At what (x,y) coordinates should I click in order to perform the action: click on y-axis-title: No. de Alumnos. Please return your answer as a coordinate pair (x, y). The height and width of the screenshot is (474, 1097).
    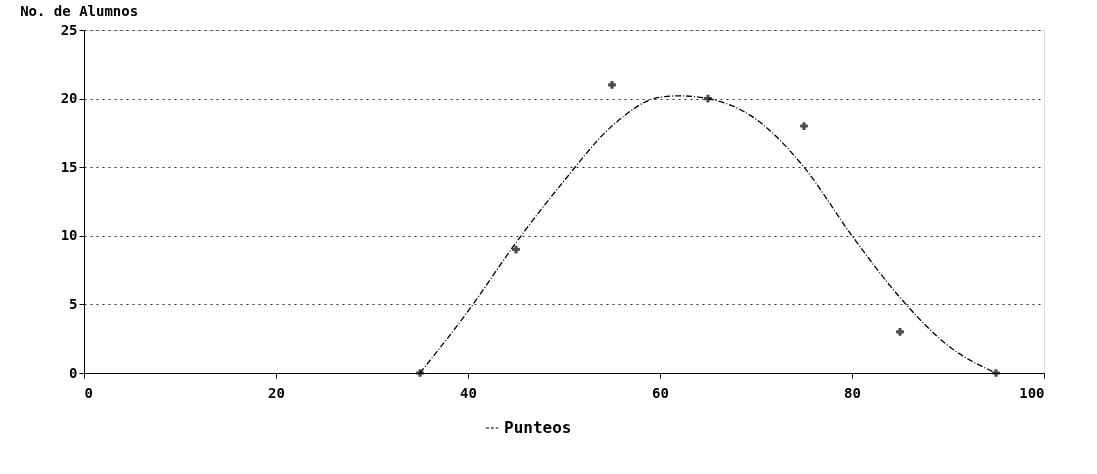
    Looking at the image, I should click on (79, 11).